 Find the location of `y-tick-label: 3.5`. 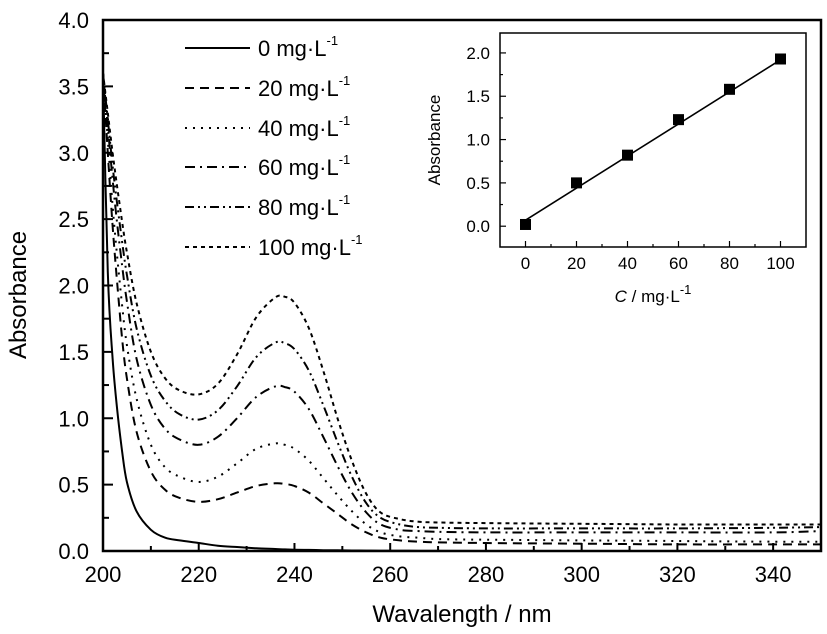

y-tick-label: 3.5 is located at coordinates (73, 86).